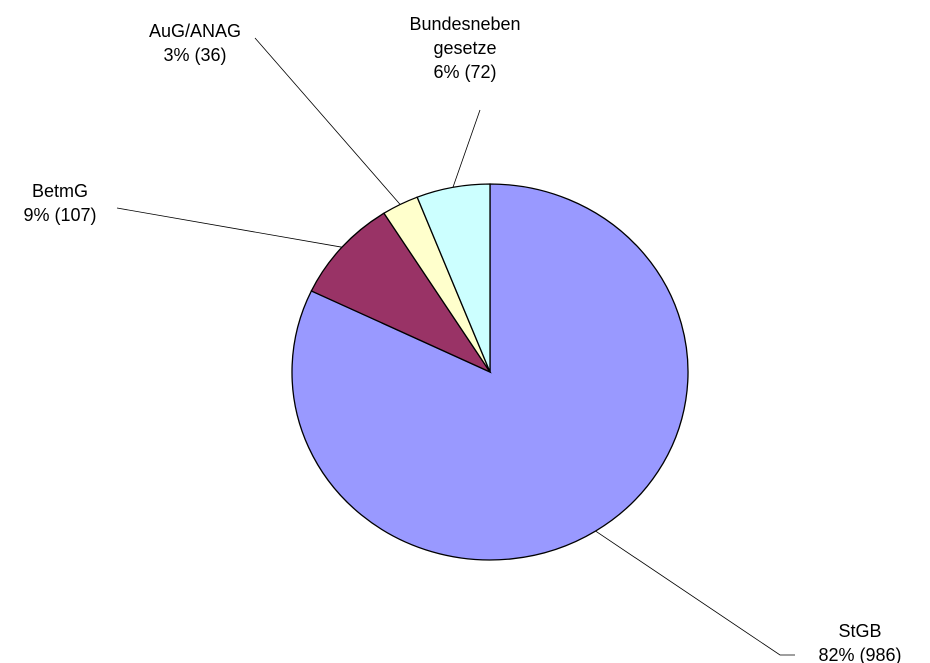 The height and width of the screenshot is (663, 930). I want to click on category-label: BetmG, so click(59, 191).